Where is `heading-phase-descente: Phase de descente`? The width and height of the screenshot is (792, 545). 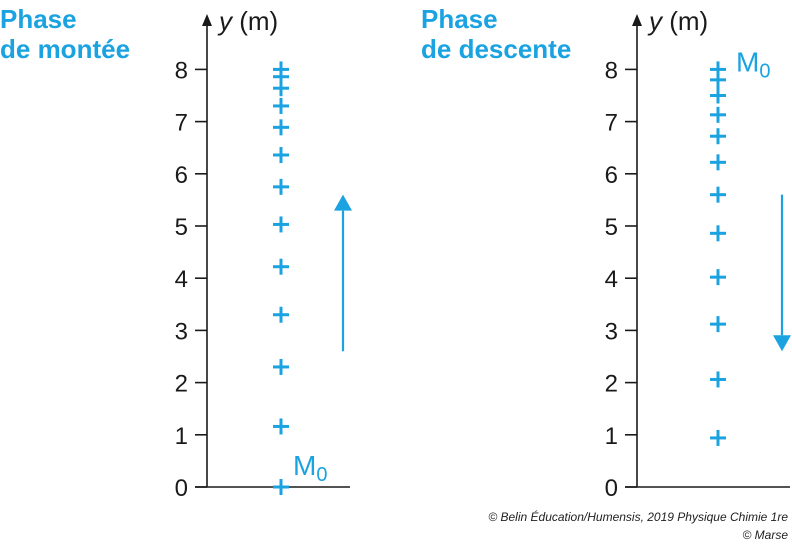
heading-phase-descente: Phase de descente is located at coordinates (496, 34).